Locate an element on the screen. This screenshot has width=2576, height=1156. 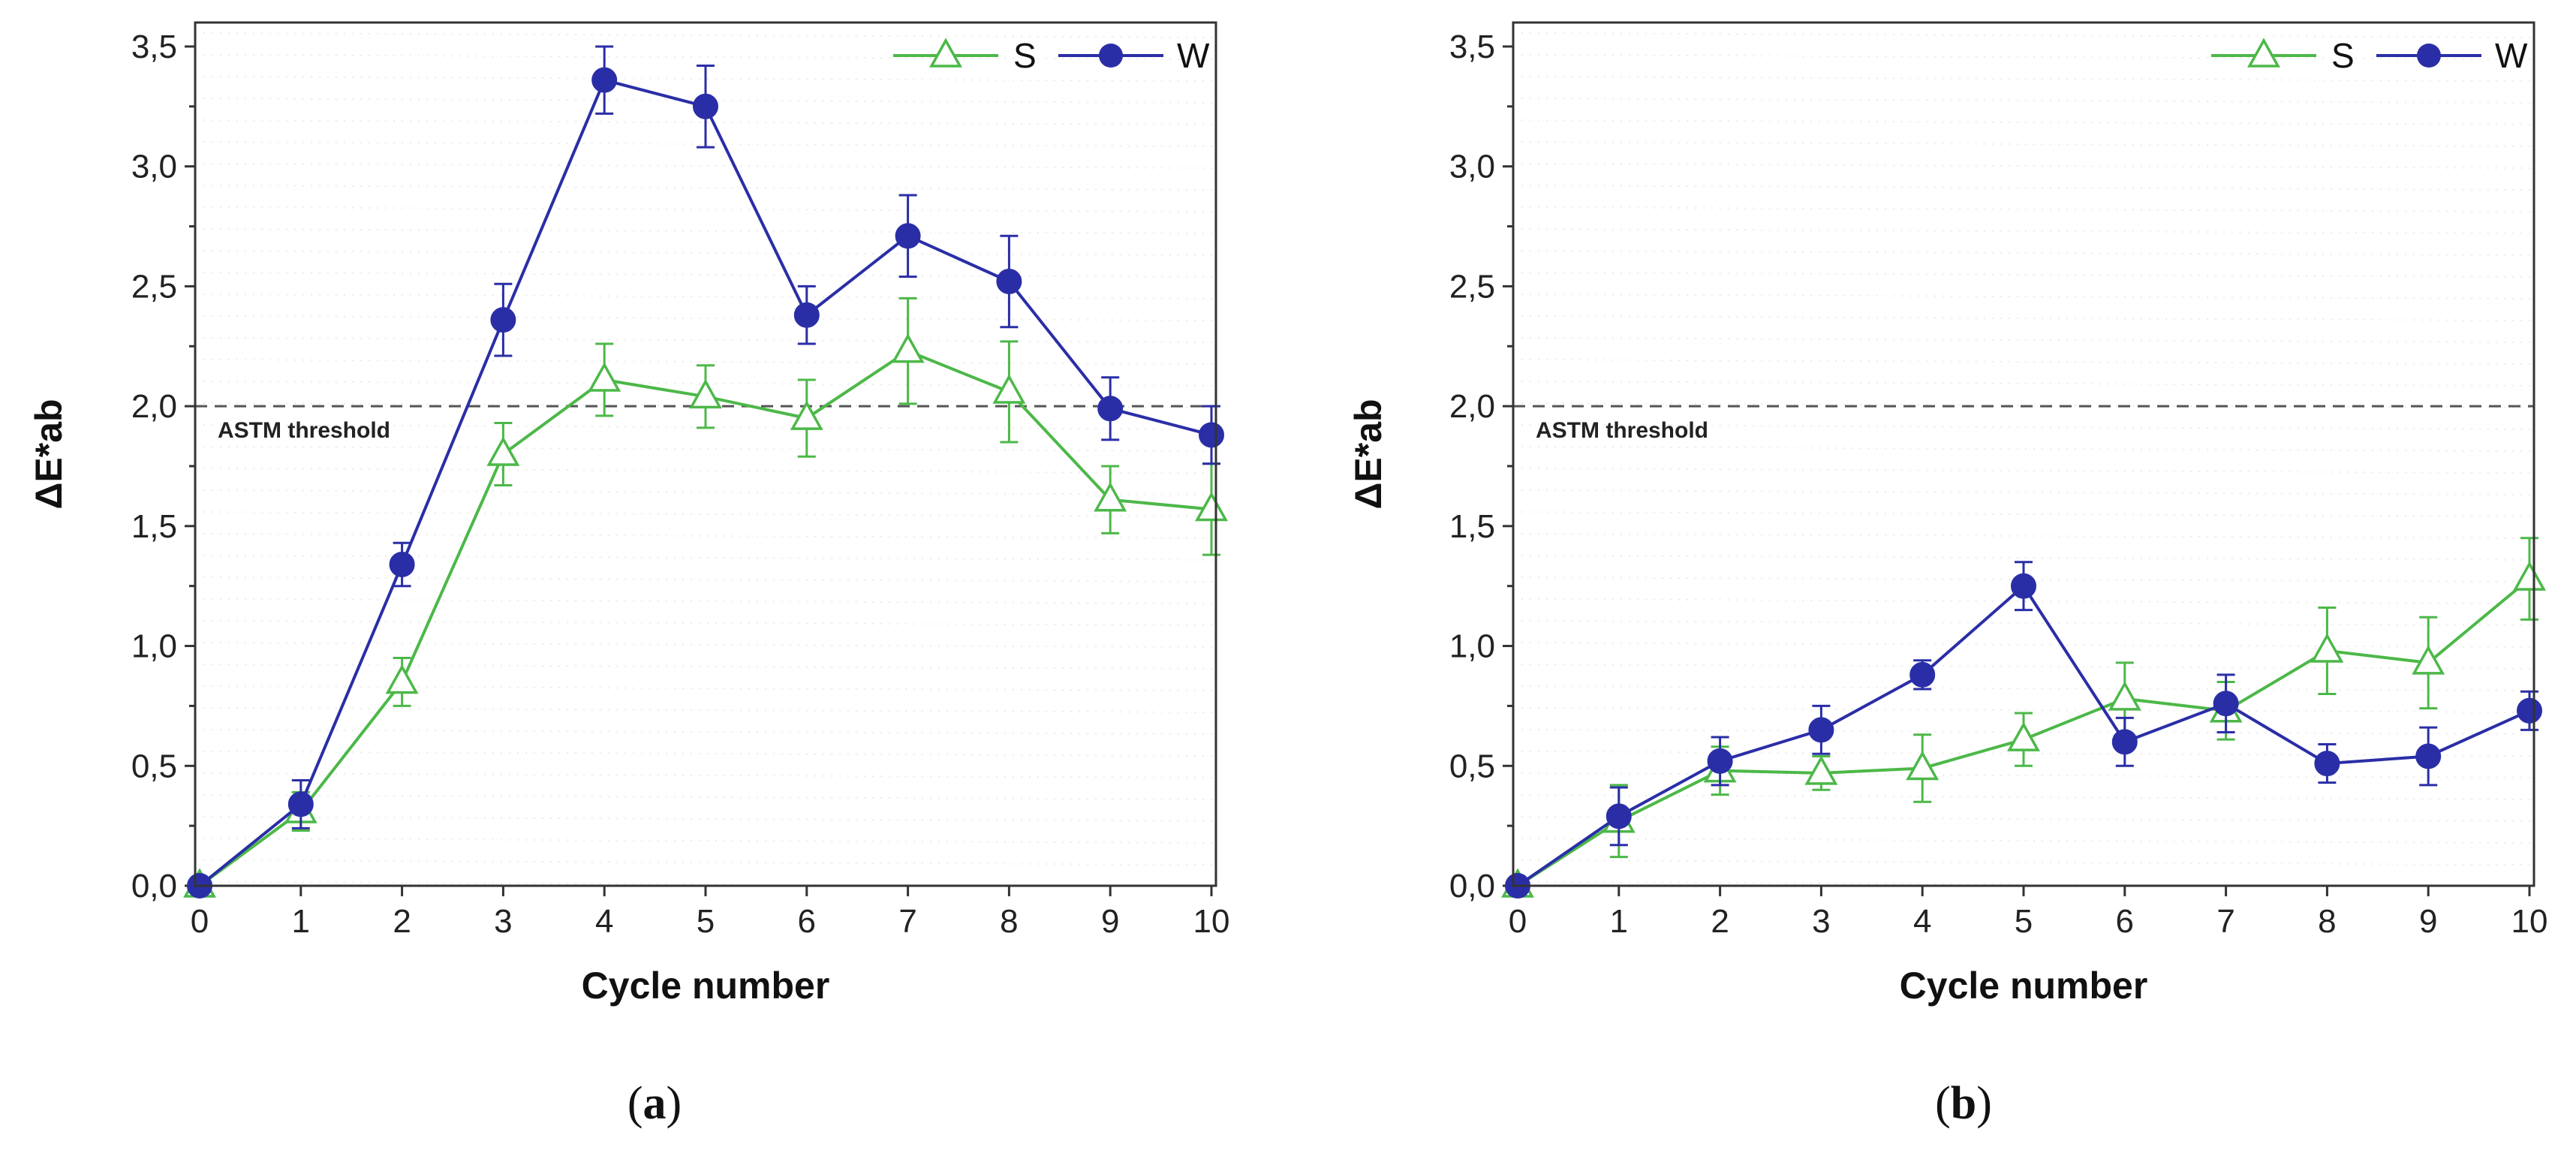
y-tick-label: 2,0 is located at coordinates (154, 406).